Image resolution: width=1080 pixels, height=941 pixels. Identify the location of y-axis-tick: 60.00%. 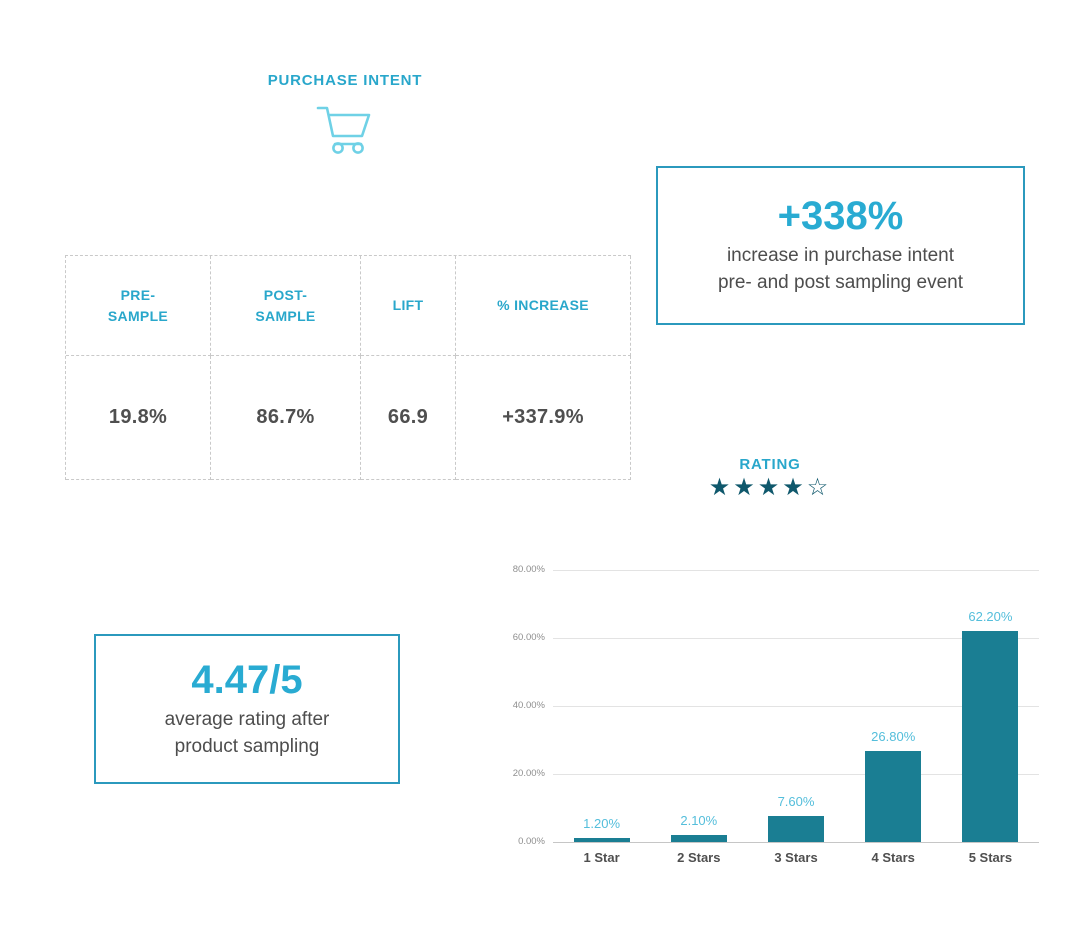
(528, 637).